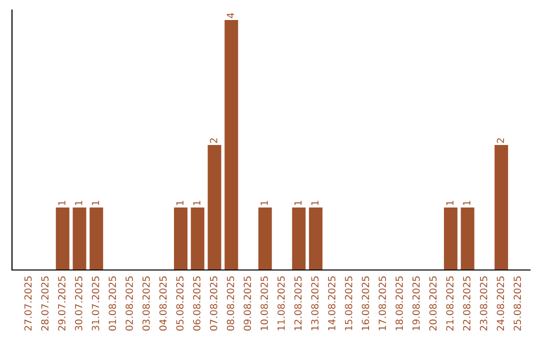 Image resolution: width=540 pixels, height=340 pixels. What do you see at coordinates (62, 303) in the screenshot?
I see `x-tick-label: 29.07.2025` at bounding box center [62, 303].